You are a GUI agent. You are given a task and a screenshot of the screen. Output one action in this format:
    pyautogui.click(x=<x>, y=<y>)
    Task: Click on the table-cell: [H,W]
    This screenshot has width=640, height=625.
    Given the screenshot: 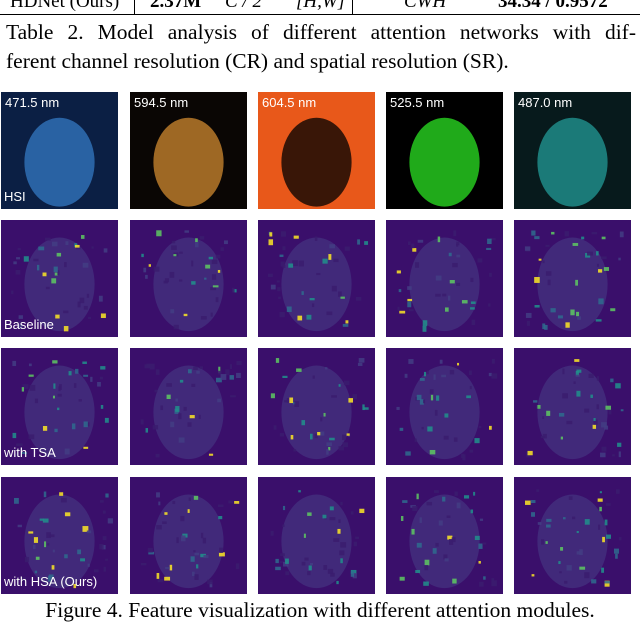 What is the action you would take?
    pyautogui.click(x=321, y=6)
    